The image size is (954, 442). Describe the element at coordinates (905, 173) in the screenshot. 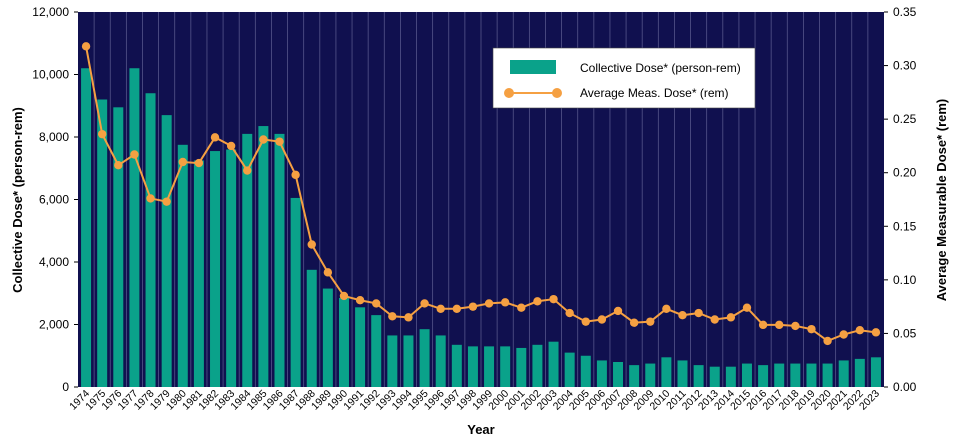

I see `right-tick-label: 0.20` at that location.